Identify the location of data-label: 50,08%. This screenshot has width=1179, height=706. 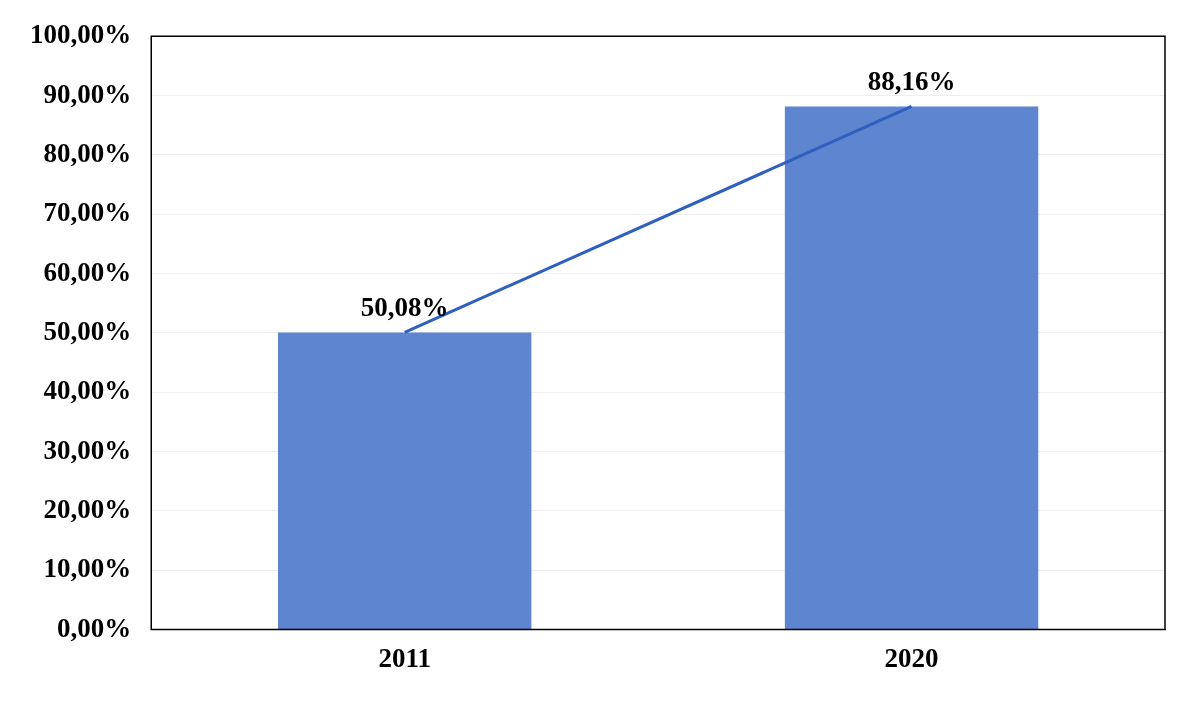
(404, 306).